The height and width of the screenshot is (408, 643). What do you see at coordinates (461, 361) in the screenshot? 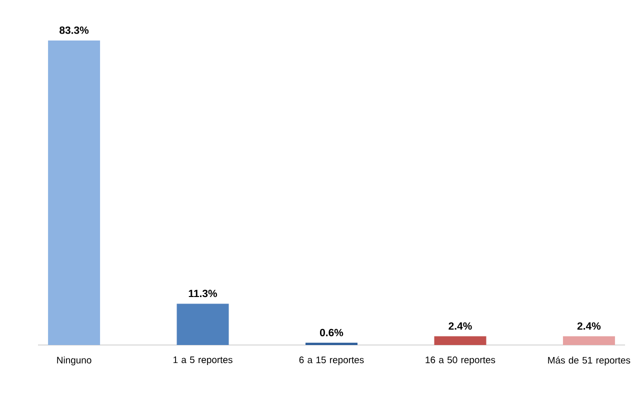
I see `x-tick-label: 16 a 50 reportes` at bounding box center [461, 361].